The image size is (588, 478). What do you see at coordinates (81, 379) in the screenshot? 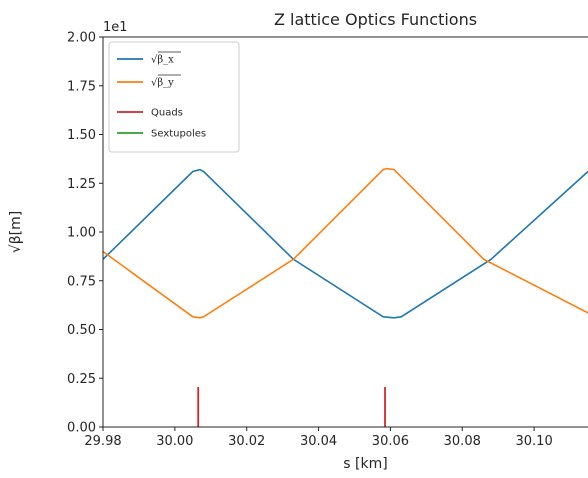
I see `y-tick-label: 0.25` at bounding box center [81, 379].